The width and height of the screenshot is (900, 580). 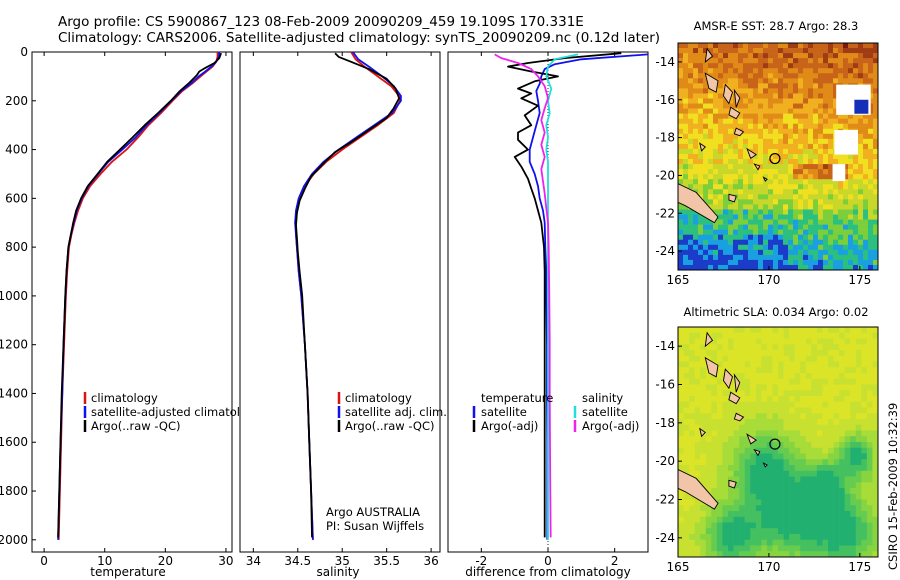 What do you see at coordinates (732, 484) in the screenshot?
I see `loyalty-island-outline` at bounding box center [732, 484].